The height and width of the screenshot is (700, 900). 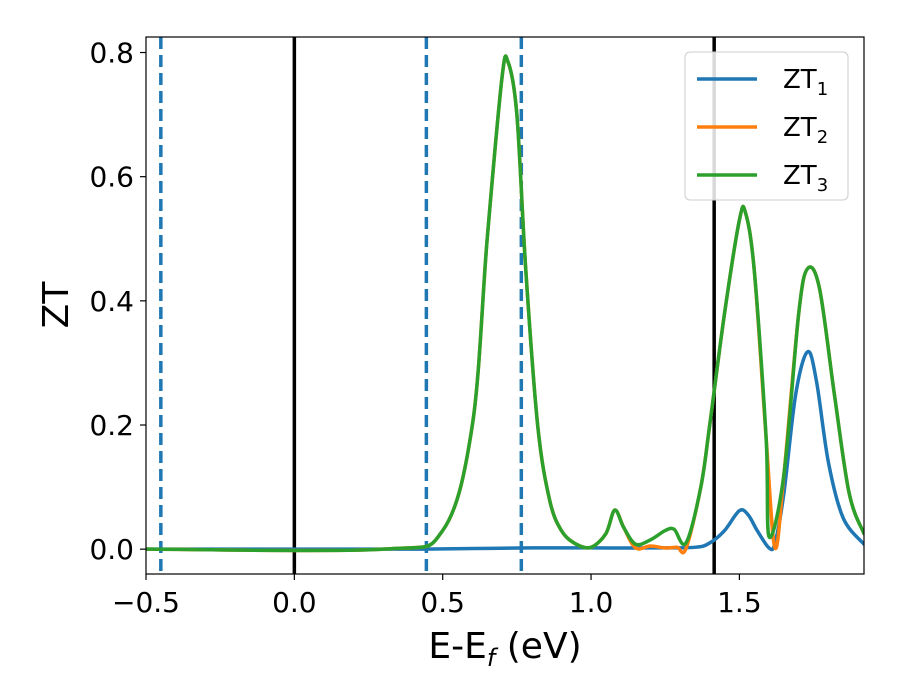 What do you see at coordinates (294, 602) in the screenshot?
I see `x-tick-label: 0.0` at bounding box center [294, 602].